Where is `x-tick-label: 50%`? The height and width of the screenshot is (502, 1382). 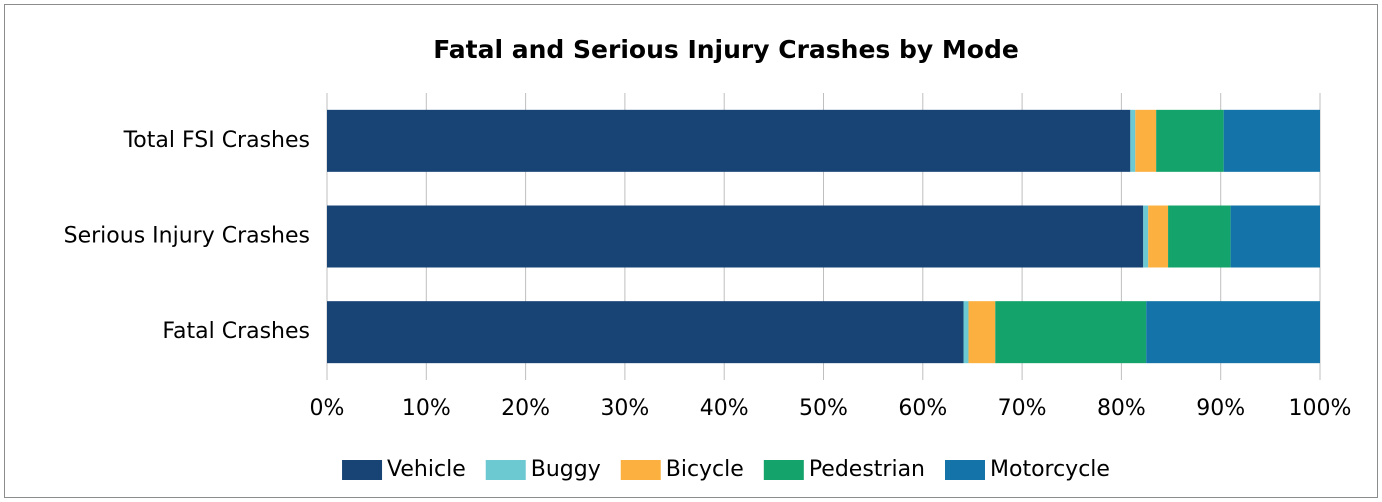 x-tick-label: 50% is located at coordinates (823, 408).